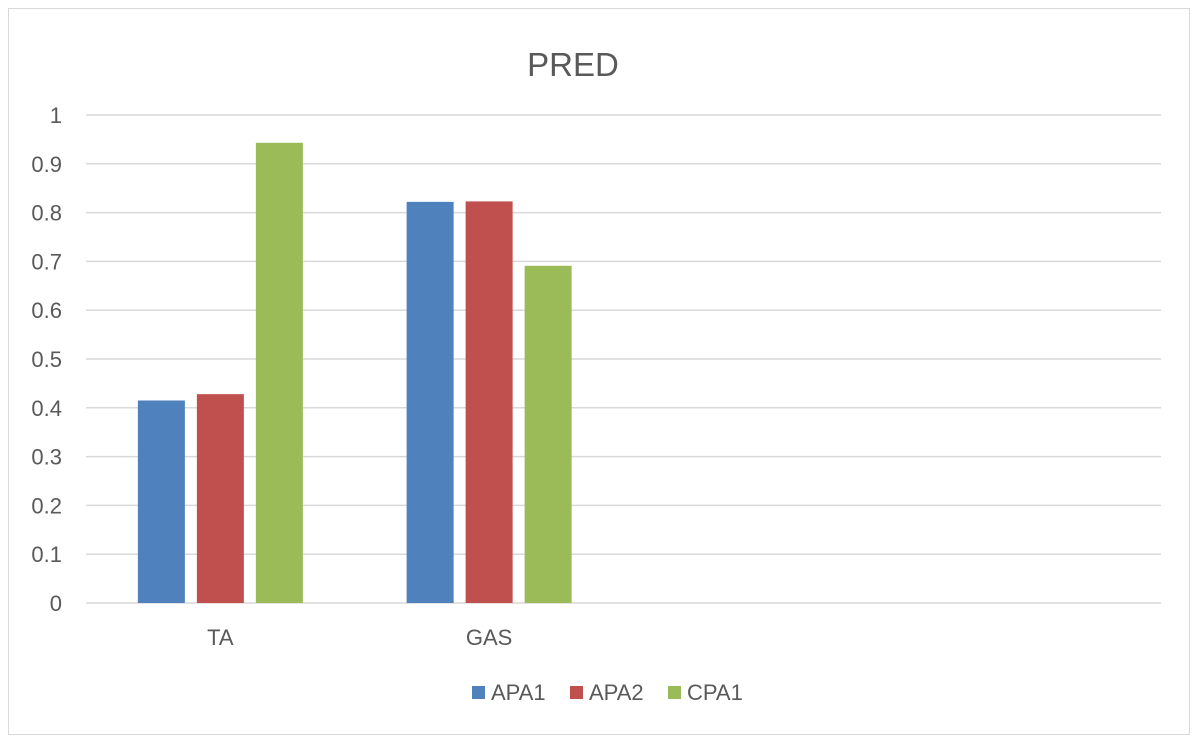 The image size is (1200, 745). What do you see at coordinates (220, 498) in the screenshot?
I see `bar-apa2-ta` at bounding box center [220, 498].